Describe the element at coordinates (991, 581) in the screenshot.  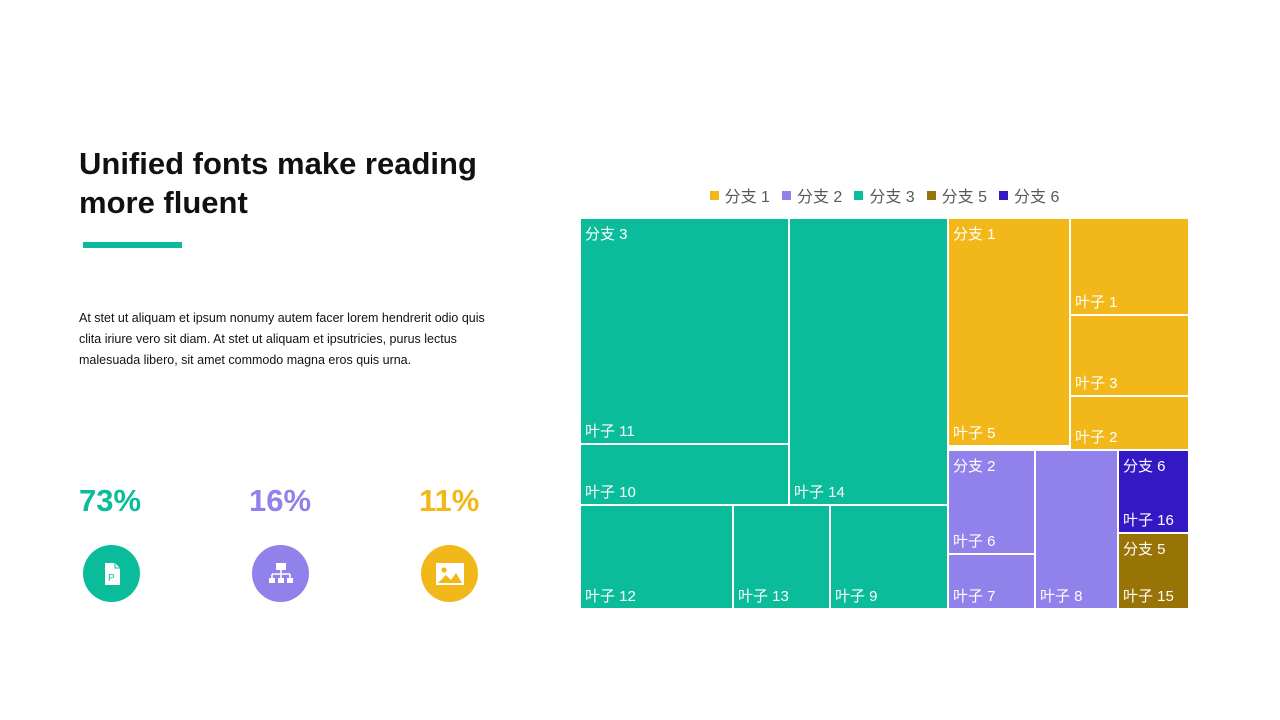
I see `treemap-leaf: 叶子 7` at that location.